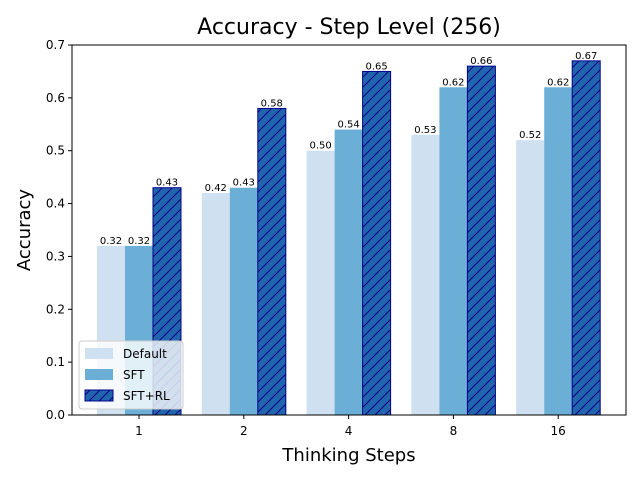 The height and width of the screenshot is (480, 640). Describe the element at coordinates (111, 241) in the screenshot. I see `data-label-default-1: 0.32` at that location.